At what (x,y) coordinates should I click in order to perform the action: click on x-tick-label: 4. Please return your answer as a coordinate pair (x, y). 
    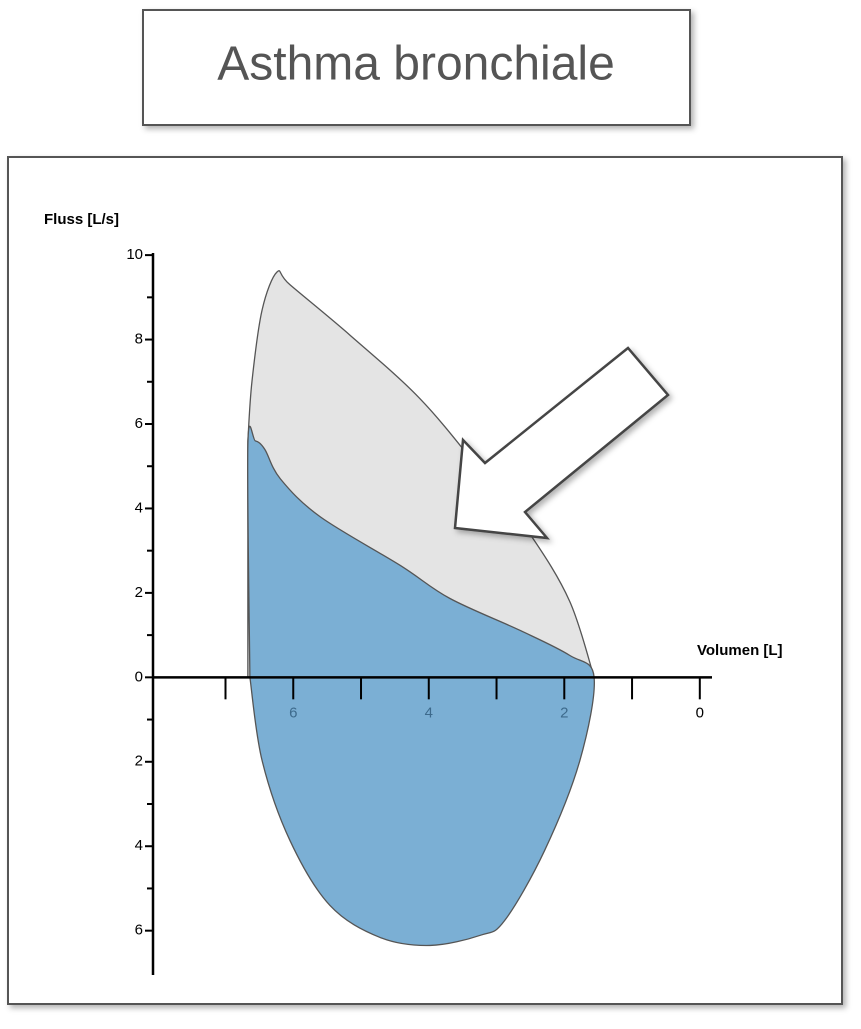
    Looking at the image, I should click on (429, 712).